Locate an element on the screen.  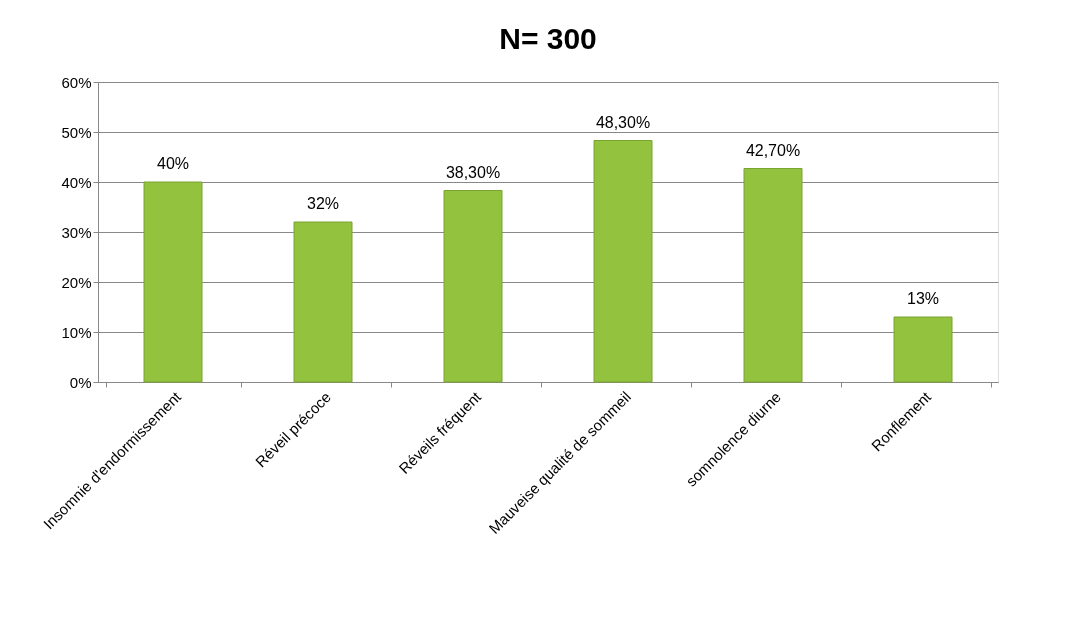
y-tick-label: 10% is located at coordinates (76, 332).